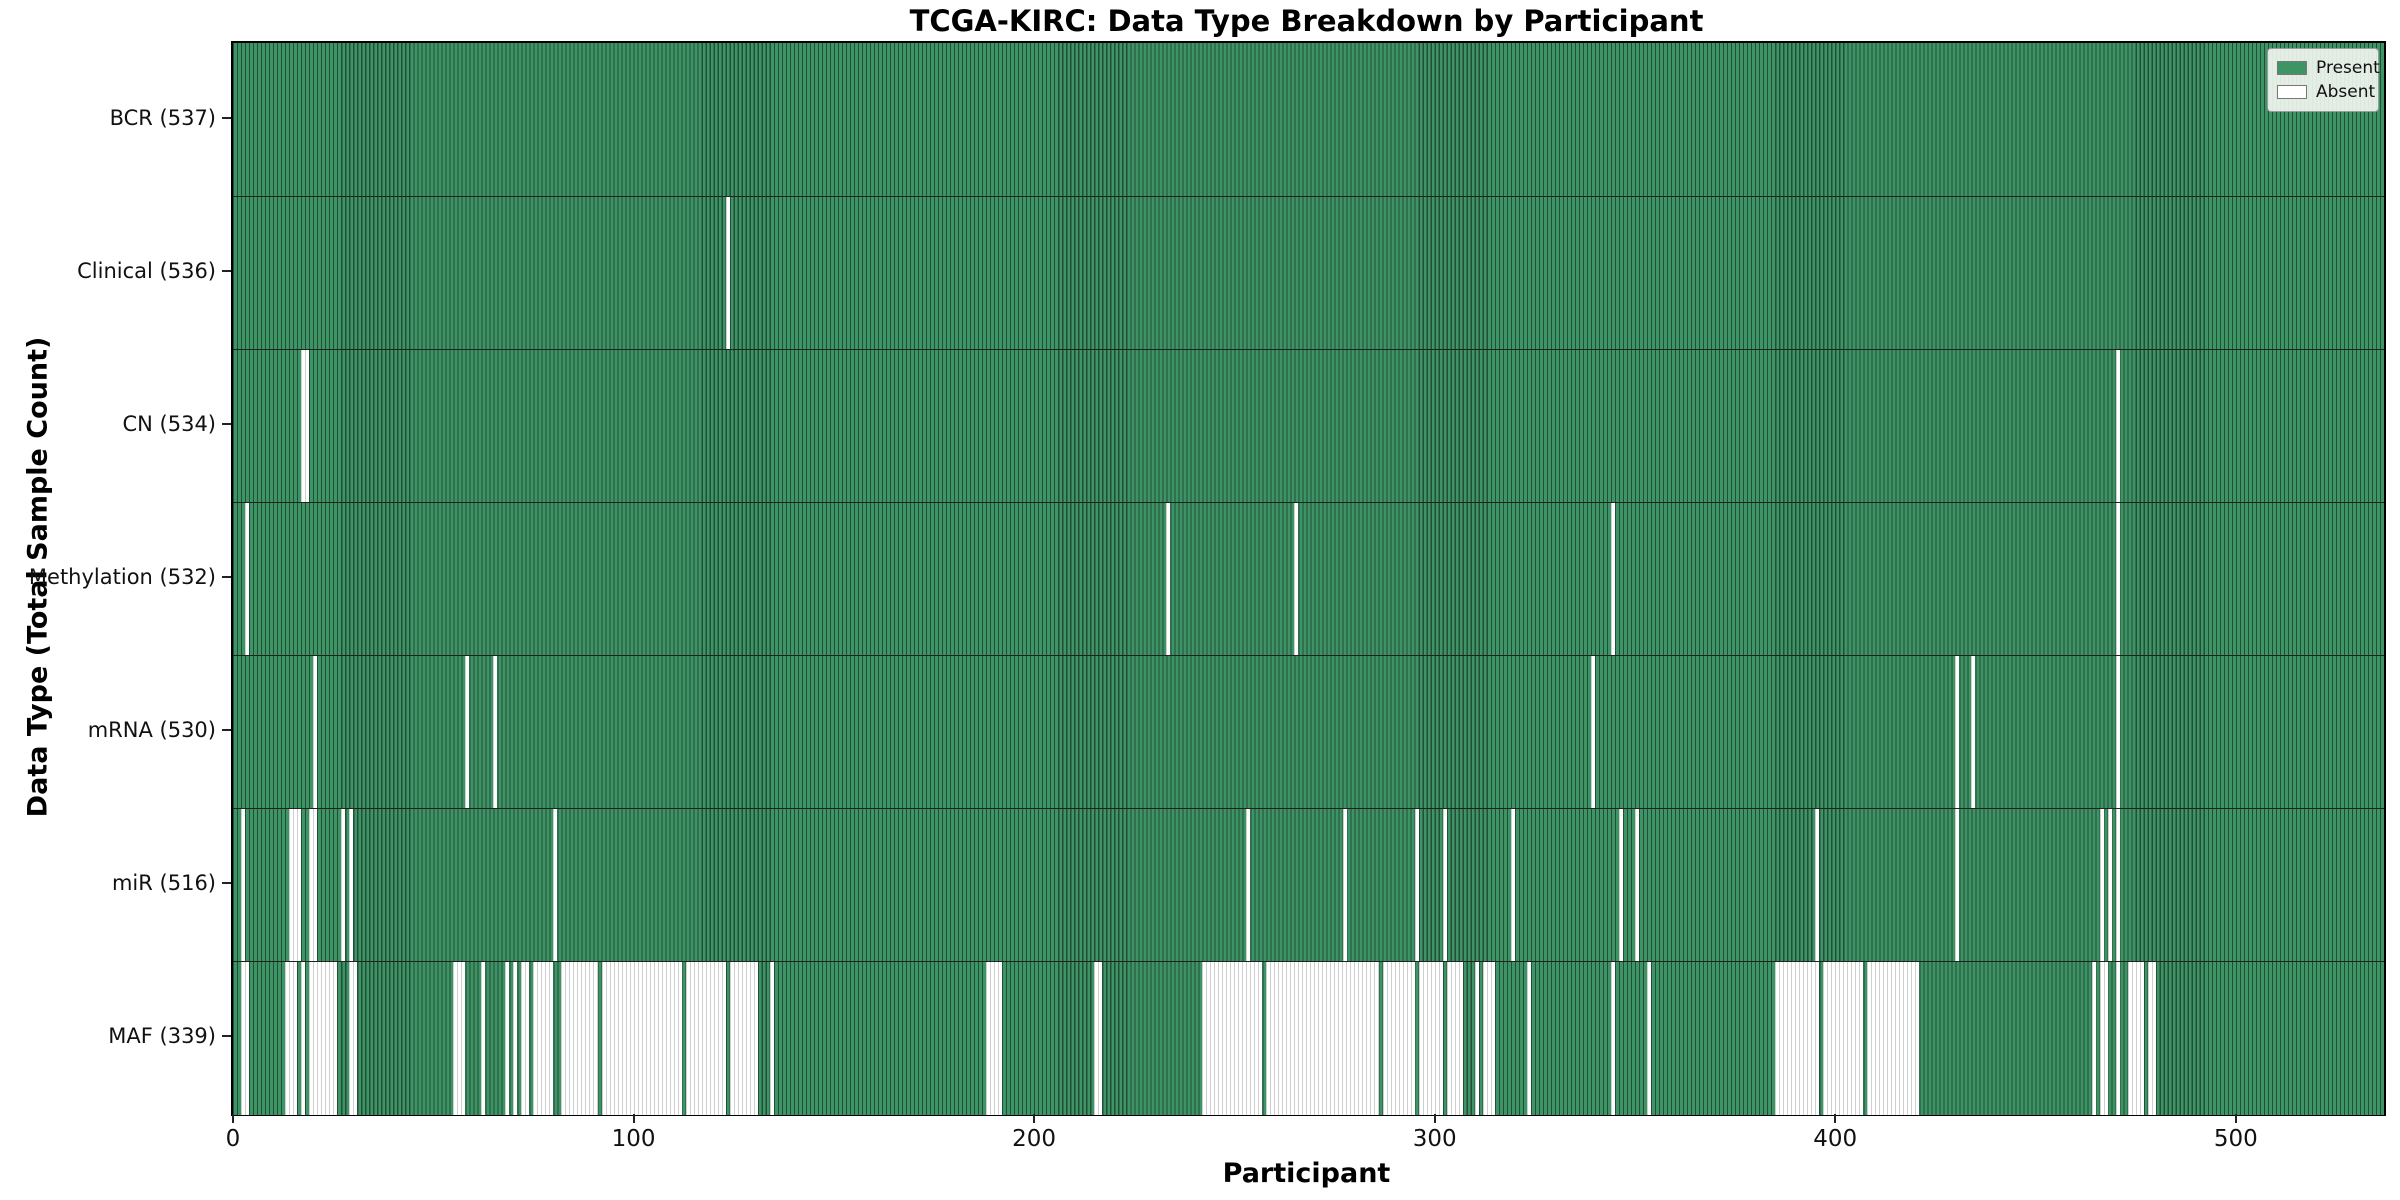 Image resolution: width=2400 pixels, height=1200 pixels. What do you see at coordinates (1434, 1139) in the screenshot?
I see `x-tick-label-300: 300` at bounding box center [1434, 1139].